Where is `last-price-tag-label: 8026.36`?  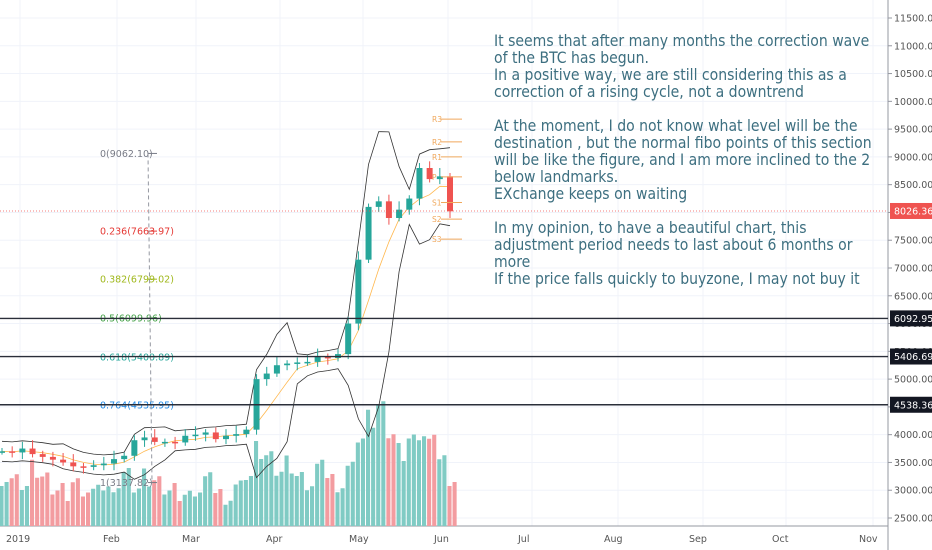 last-price-tag-label: 8026.36 is located at coordinates (913, 211).